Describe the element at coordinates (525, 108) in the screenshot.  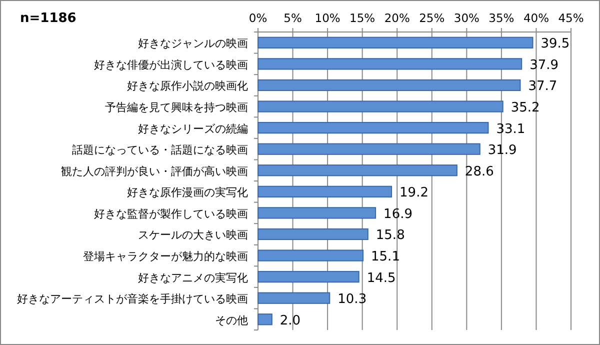
I see `data-label: 35.2` at that location.